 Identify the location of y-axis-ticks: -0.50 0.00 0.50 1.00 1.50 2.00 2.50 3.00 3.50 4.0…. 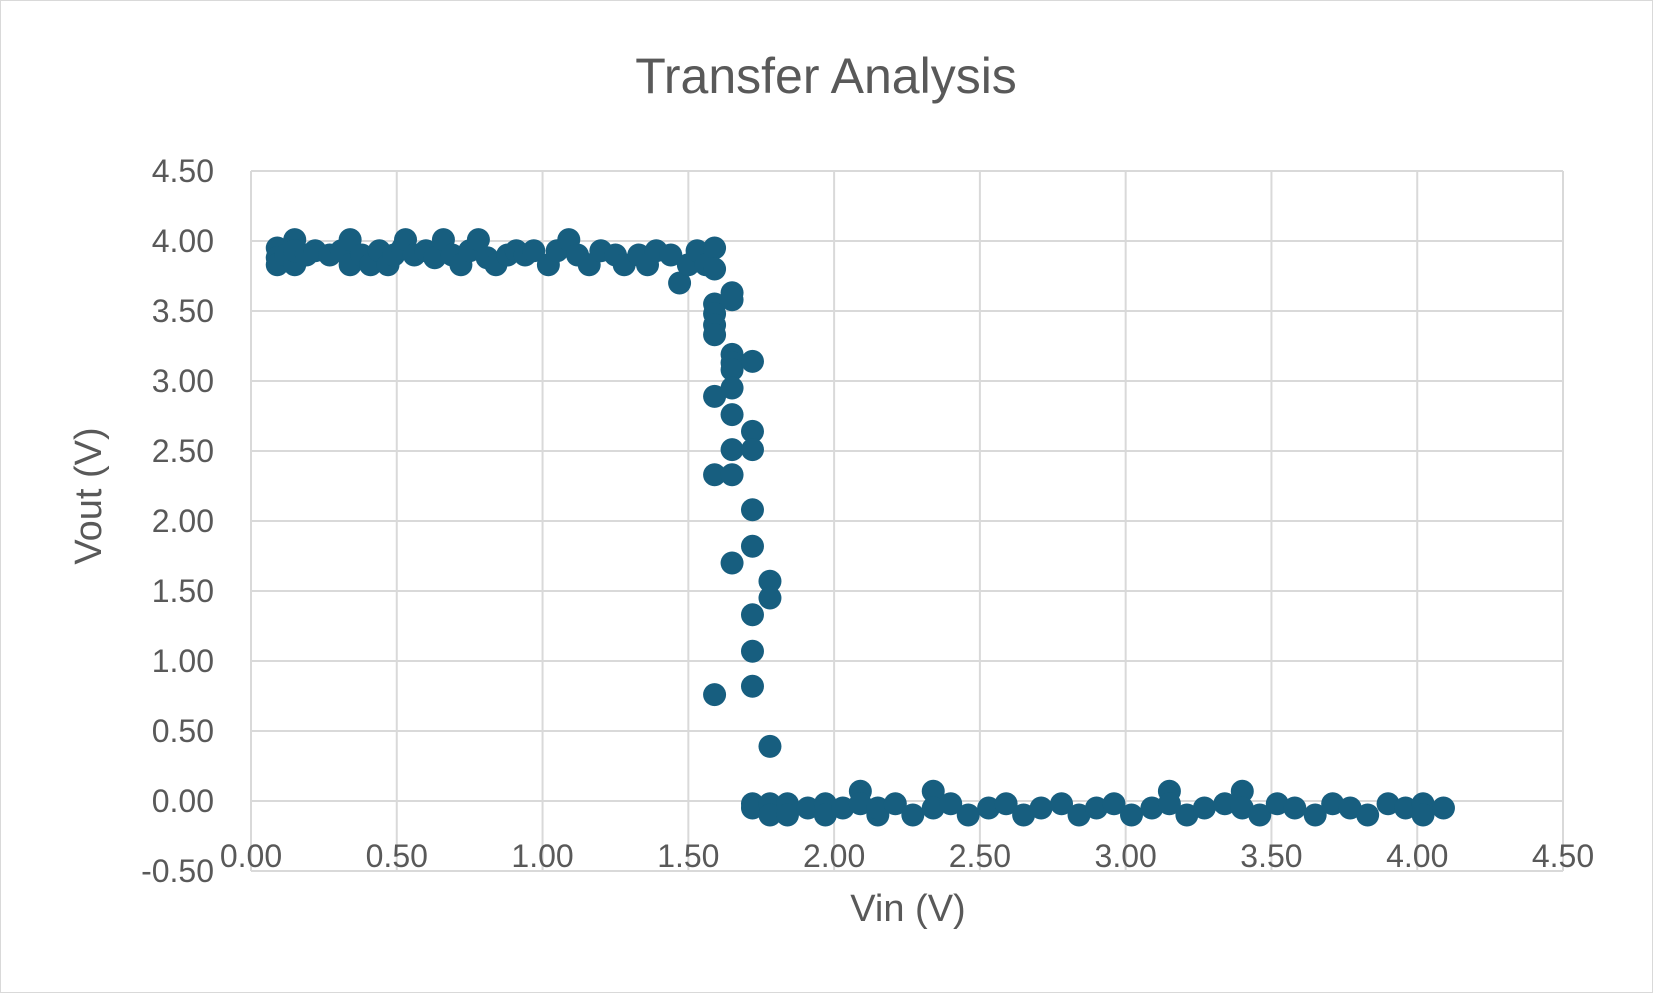
(177, 521).